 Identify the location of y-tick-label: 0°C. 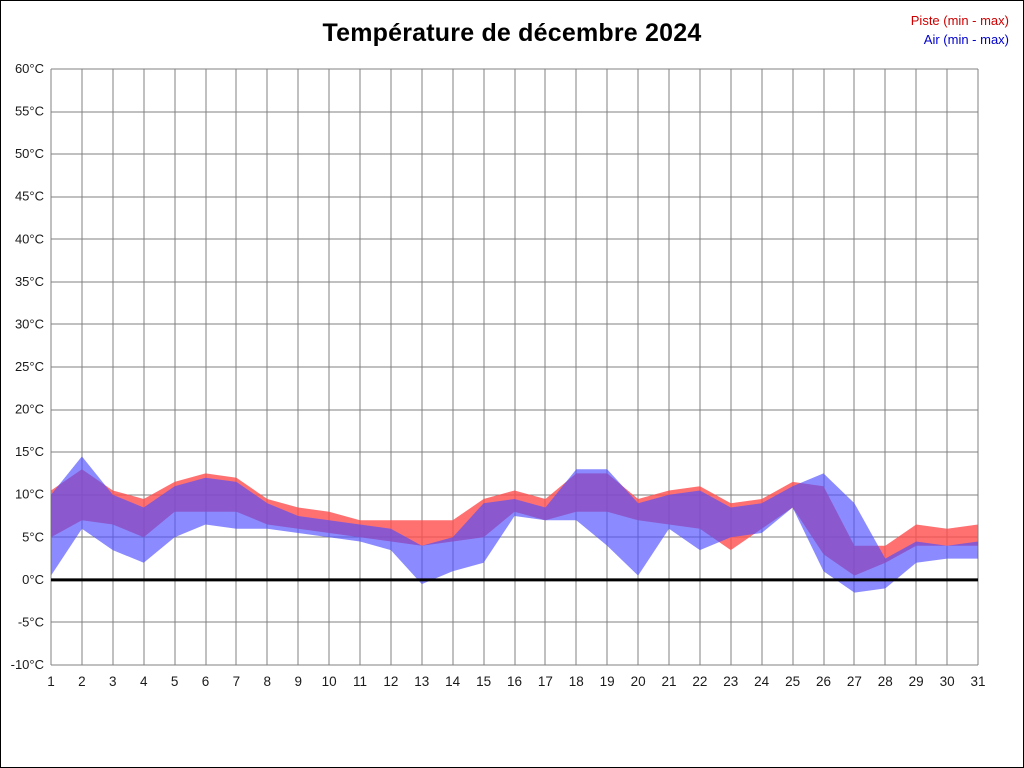
(33, 579).